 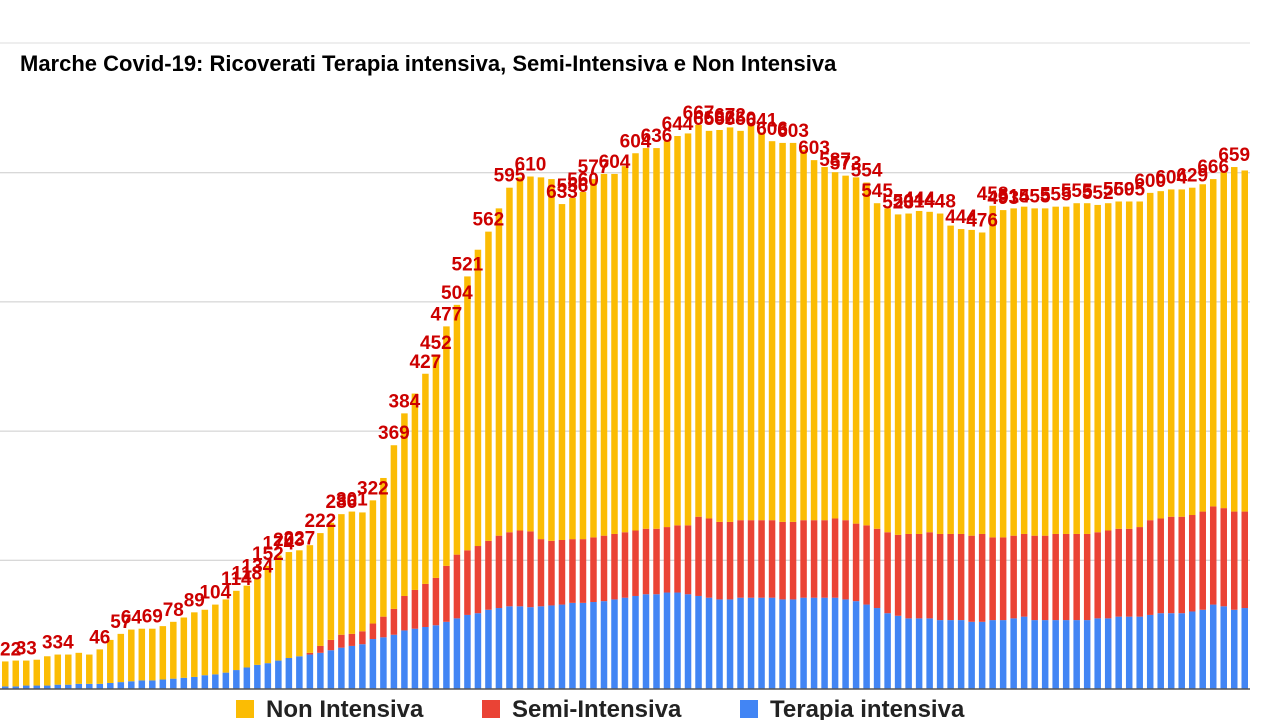 What do you see at coordinates (846, 164) in the screenshot?
I see `data-label: 573` at bounding box center [846, 164].